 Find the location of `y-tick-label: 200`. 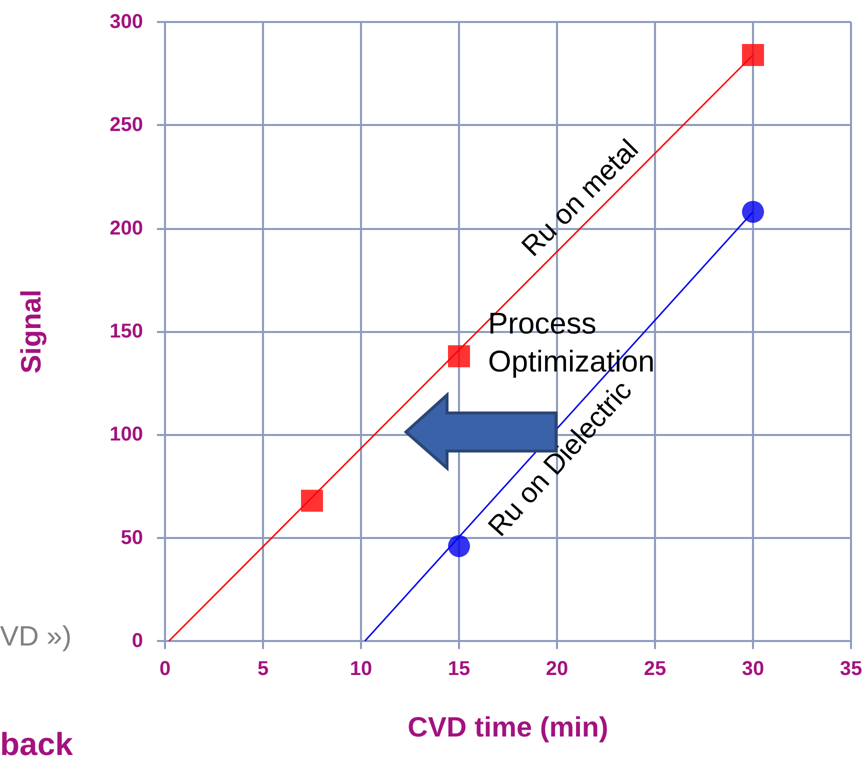

y-tick-label: 200 is located at coordinates (126, 228).